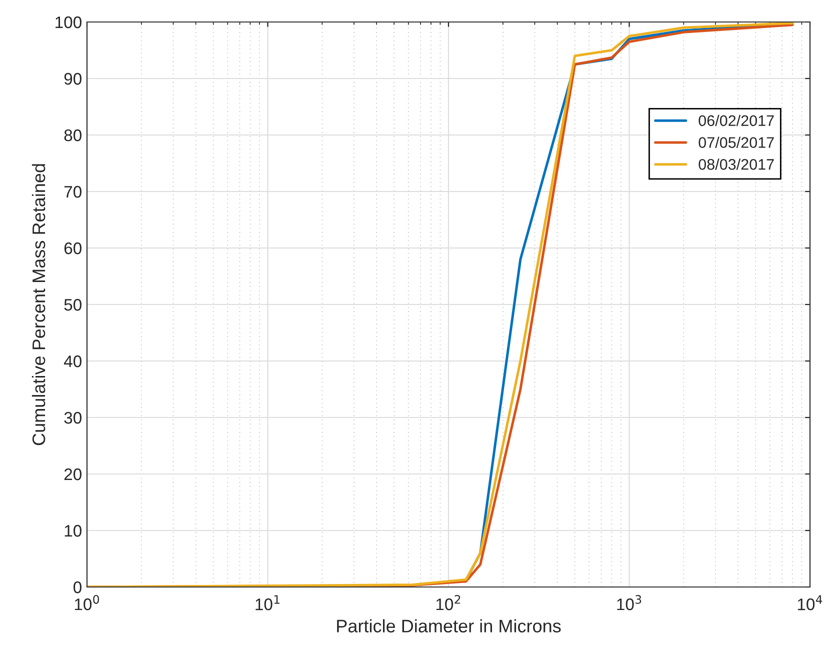  Describe the element at coordinates (73, 530) in the screenshot. I see `y-tick-label: 10` at that location.